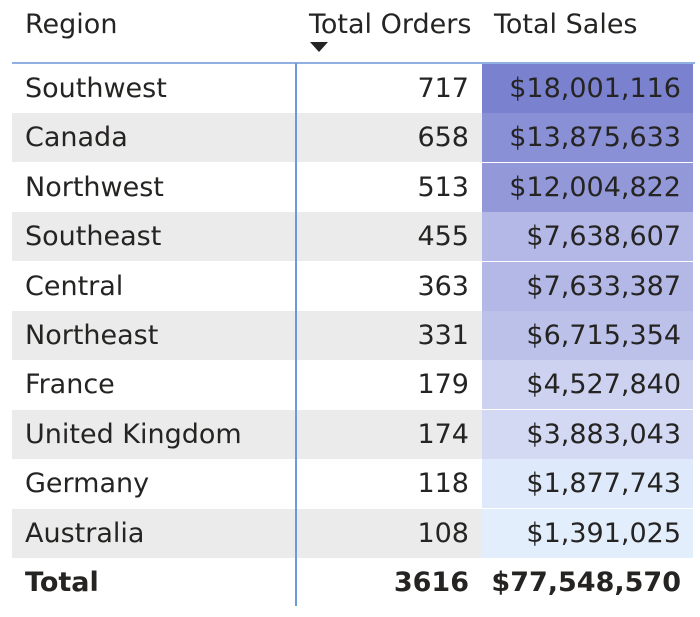 This screenshot has width=700, height=617. I want to click on region-cell: Germany, so click(87, 484).